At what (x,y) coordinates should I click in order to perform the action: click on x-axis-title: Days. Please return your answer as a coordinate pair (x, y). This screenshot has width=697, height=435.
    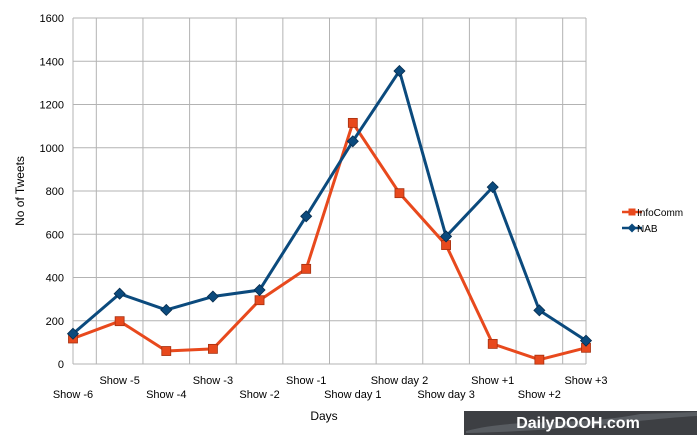
    Looking at the image, I should click on (323, 416).